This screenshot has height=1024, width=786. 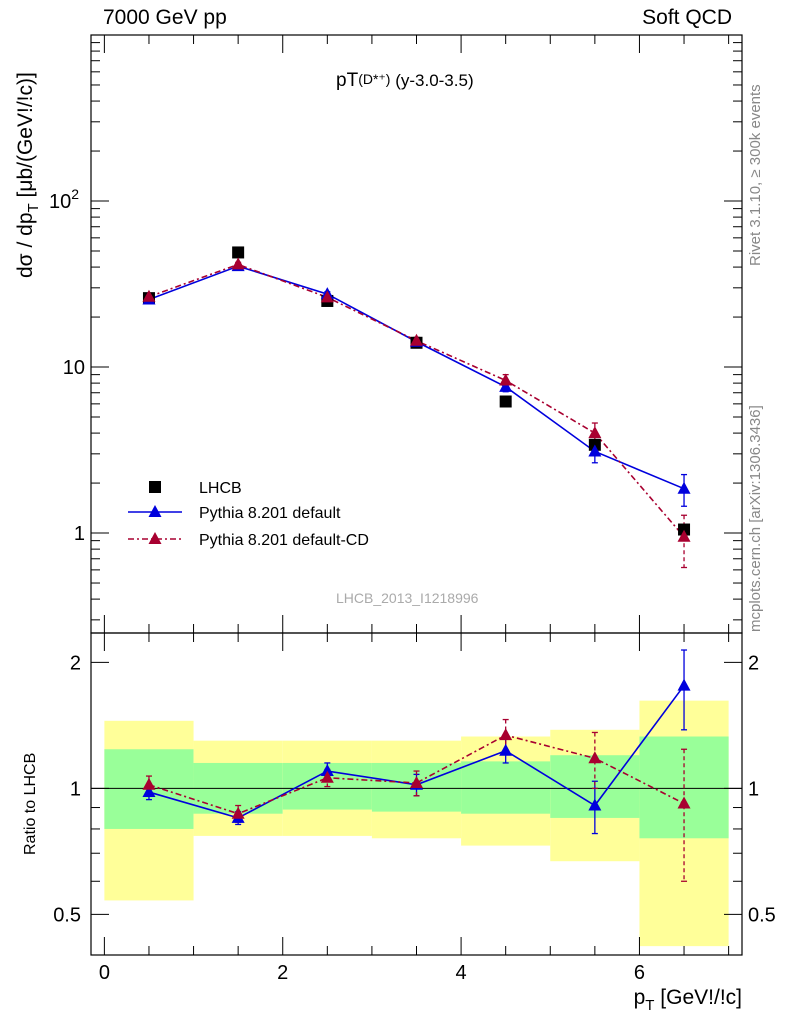 What do you see at coordinates (374, 79) in the screenshot?
I see `plot-title-sup: (D*⁺)` at bounding box center [374, 79].